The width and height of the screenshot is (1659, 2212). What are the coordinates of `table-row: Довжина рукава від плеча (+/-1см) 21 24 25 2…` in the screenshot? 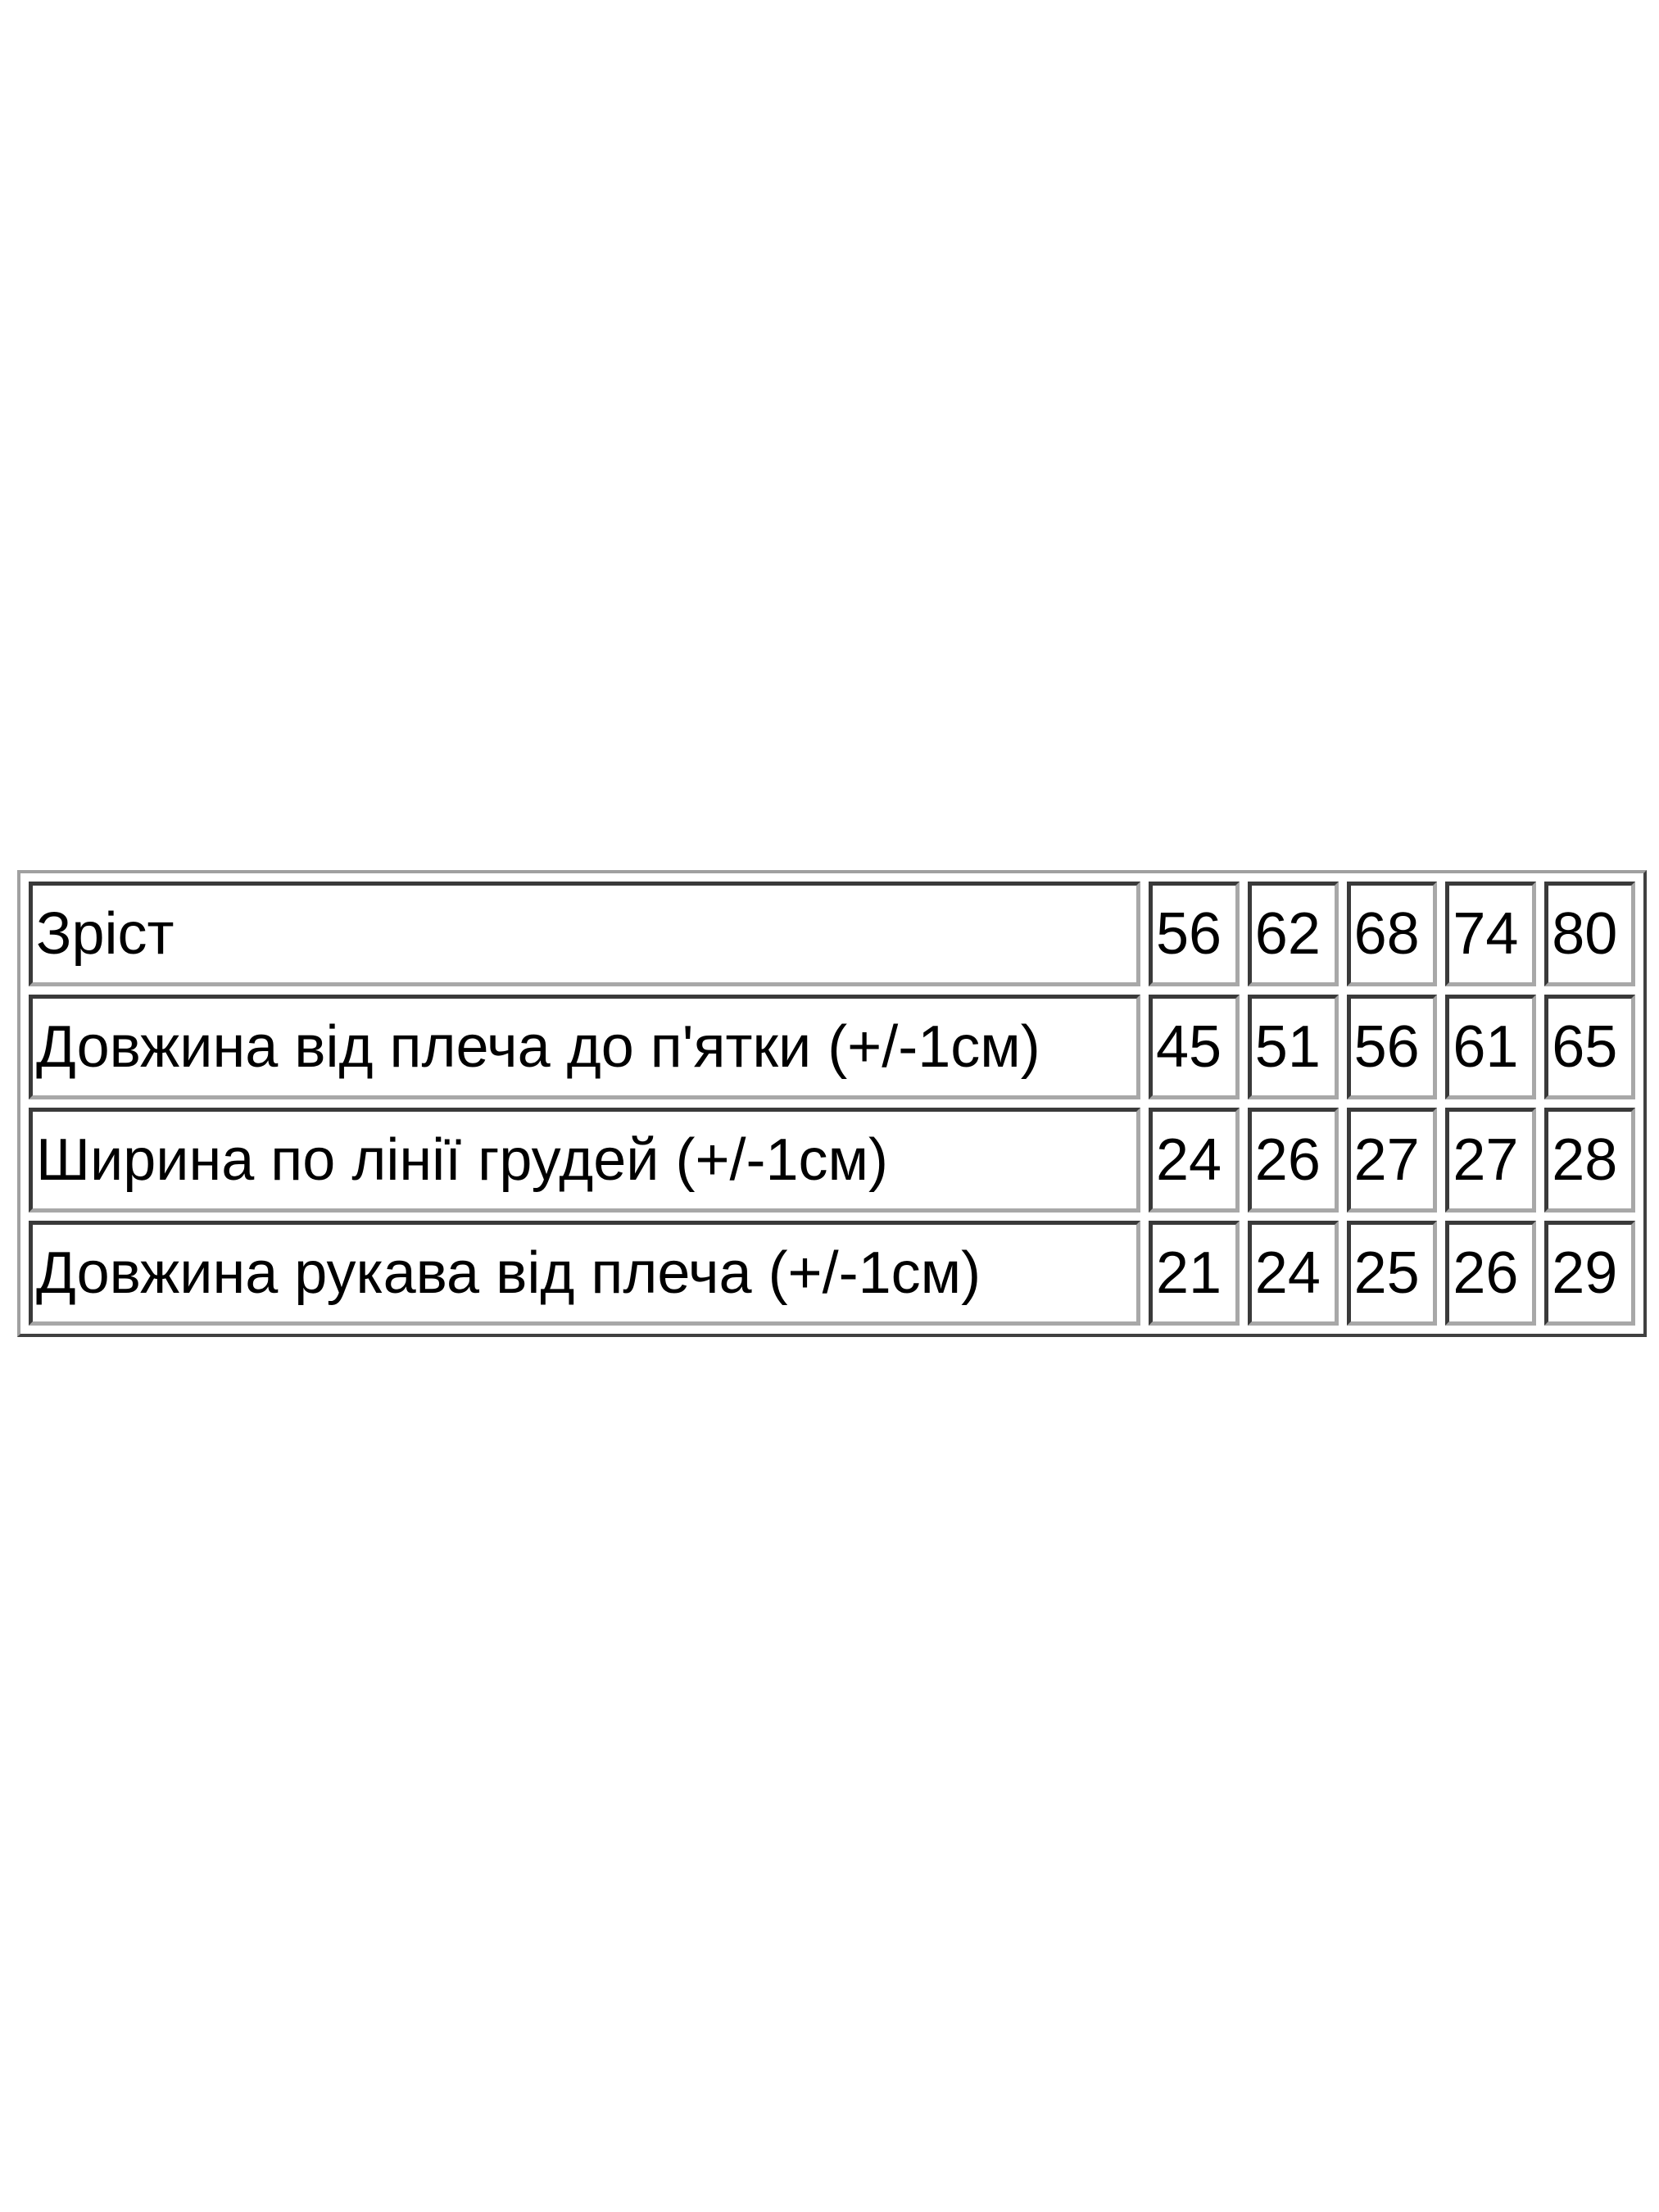 It's located at (832, 1273).